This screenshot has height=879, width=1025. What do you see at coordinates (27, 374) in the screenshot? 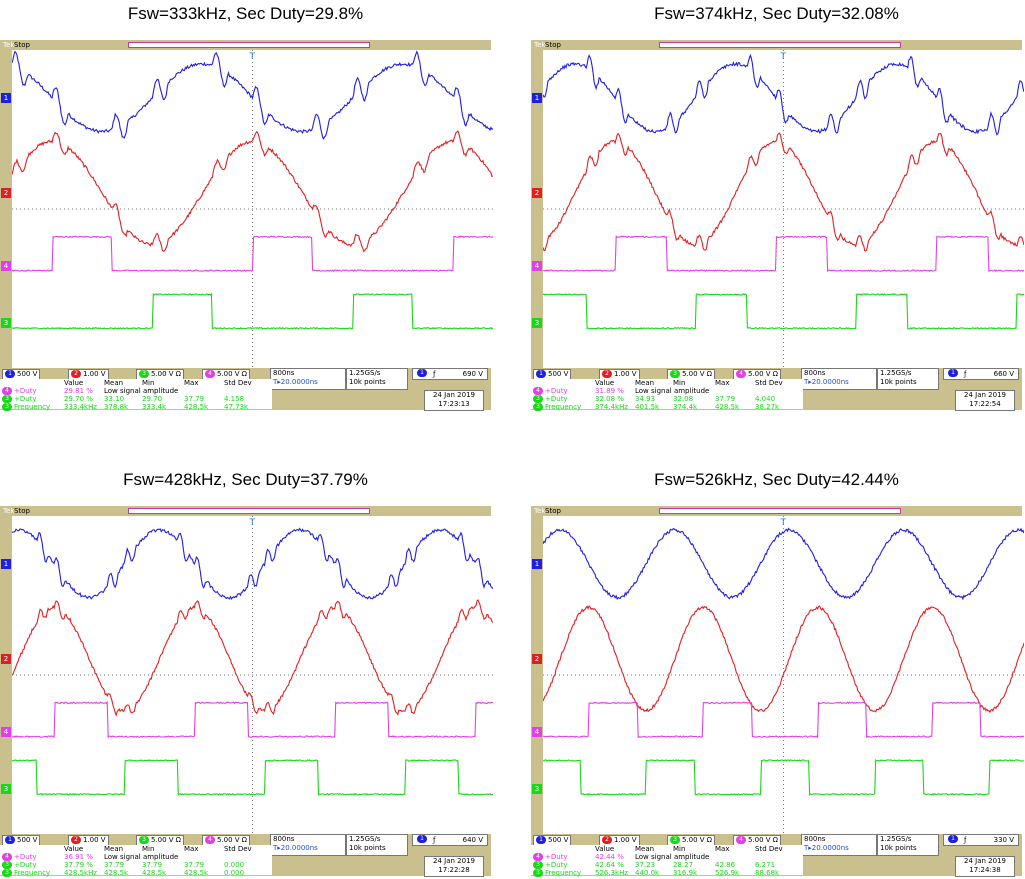
I see `channel-scale: 500 V` at bounding box center [27, 374].